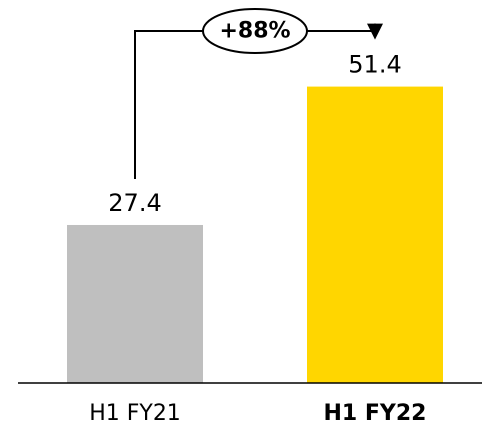  Describe the element at coordinates (135, 413) in the screenshot. I see `category-label-1: H1 FY21` at that location.